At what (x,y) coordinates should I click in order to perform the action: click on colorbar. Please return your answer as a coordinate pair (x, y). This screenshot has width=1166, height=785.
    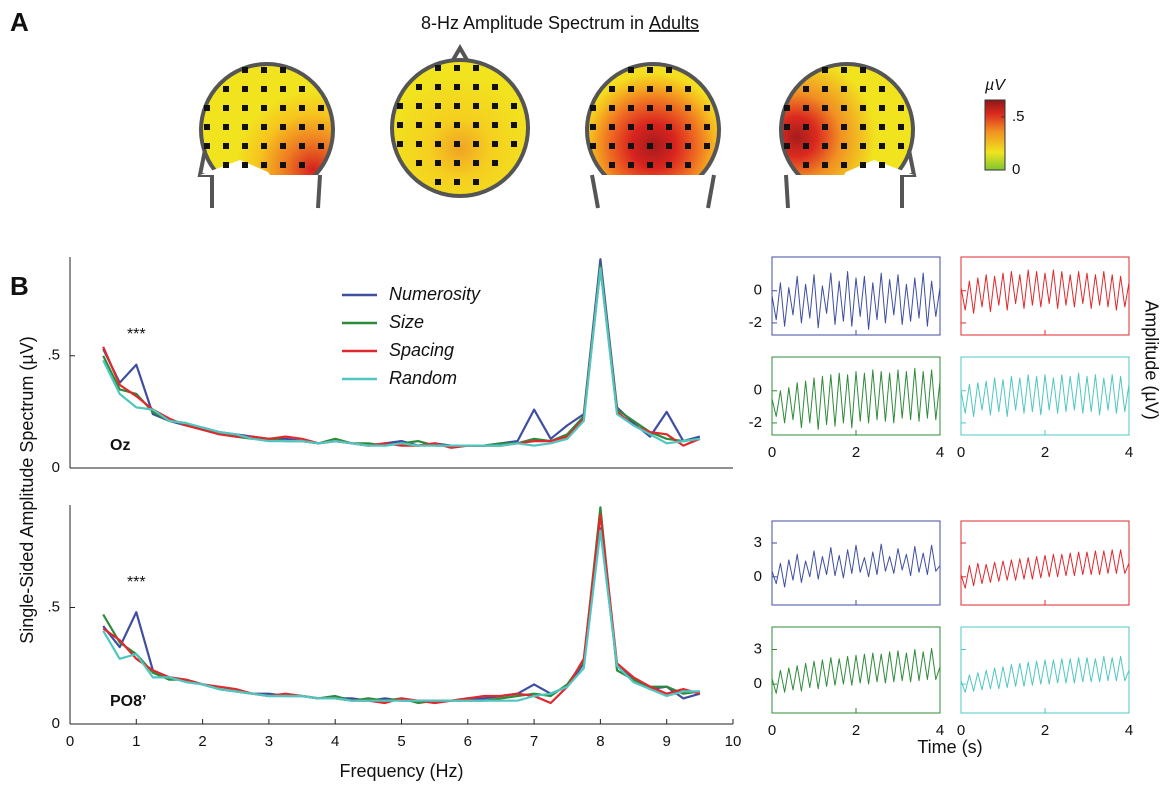
    Looking at the image, I should click on (995, 135).